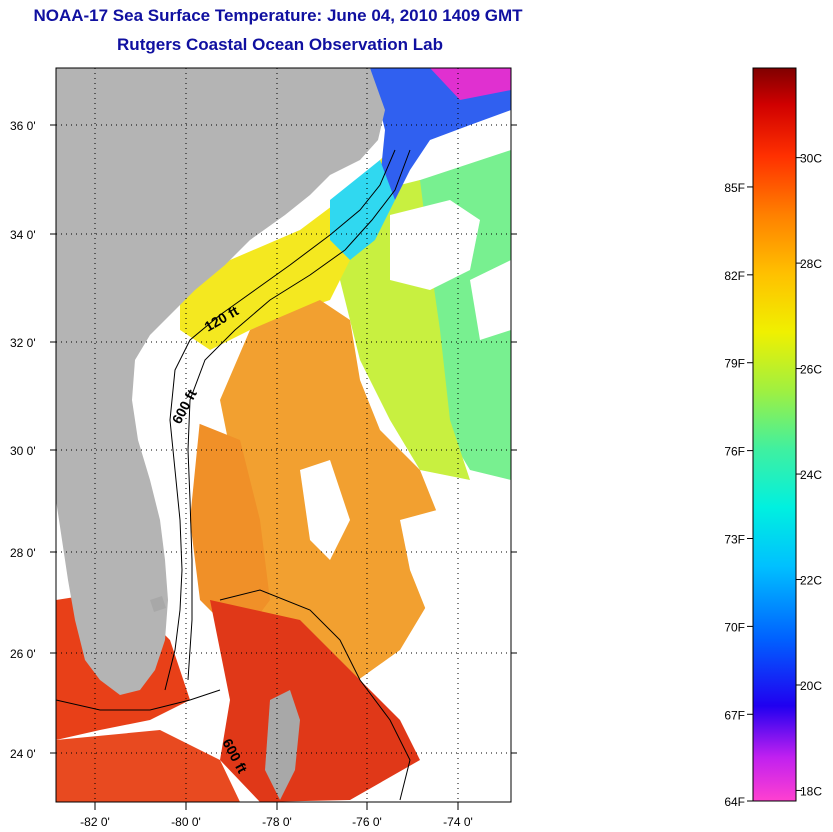 Image resolution: width=833 pixels, height=832 pixels. What do you see at coordinates (367, 822) in the screenshot?
I see `lon-label-76: -76 0'` at bounding box center [367, 822].